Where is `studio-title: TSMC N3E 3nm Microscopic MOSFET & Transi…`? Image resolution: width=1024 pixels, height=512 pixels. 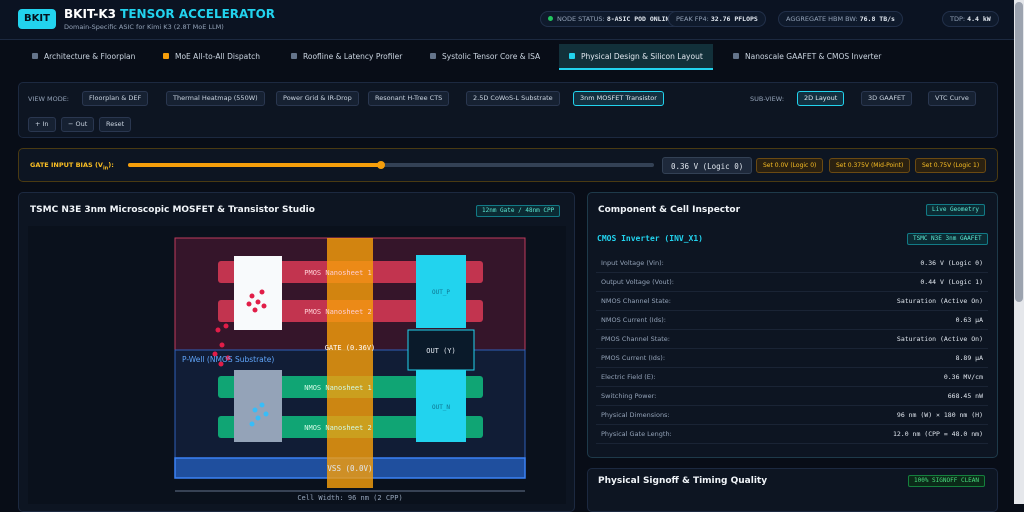
studio-title: TSMC N3E 3nm Microscopic MOSFET & Transi… is located at coordinates (172, 210).